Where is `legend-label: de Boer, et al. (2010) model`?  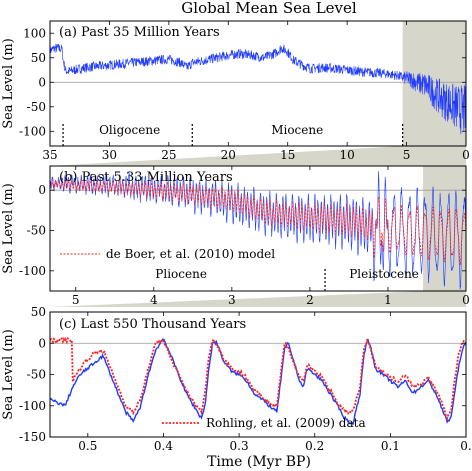 legend-label: de Boer, et al. (2010) model is located at coordinates (190, 254).